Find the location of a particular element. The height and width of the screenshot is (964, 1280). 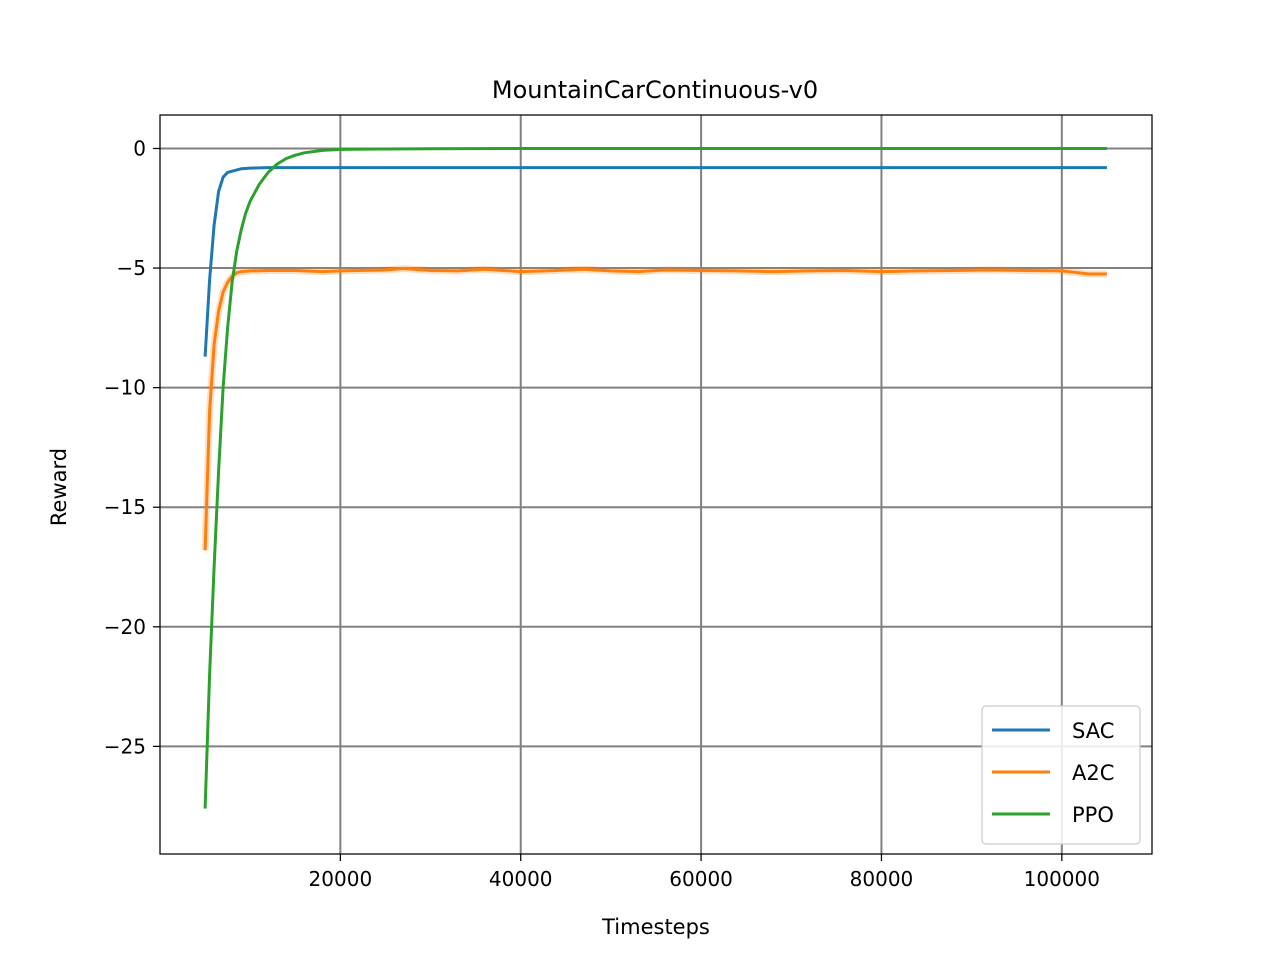

y-axis-label: Reward is located at coordinates (59, 487).